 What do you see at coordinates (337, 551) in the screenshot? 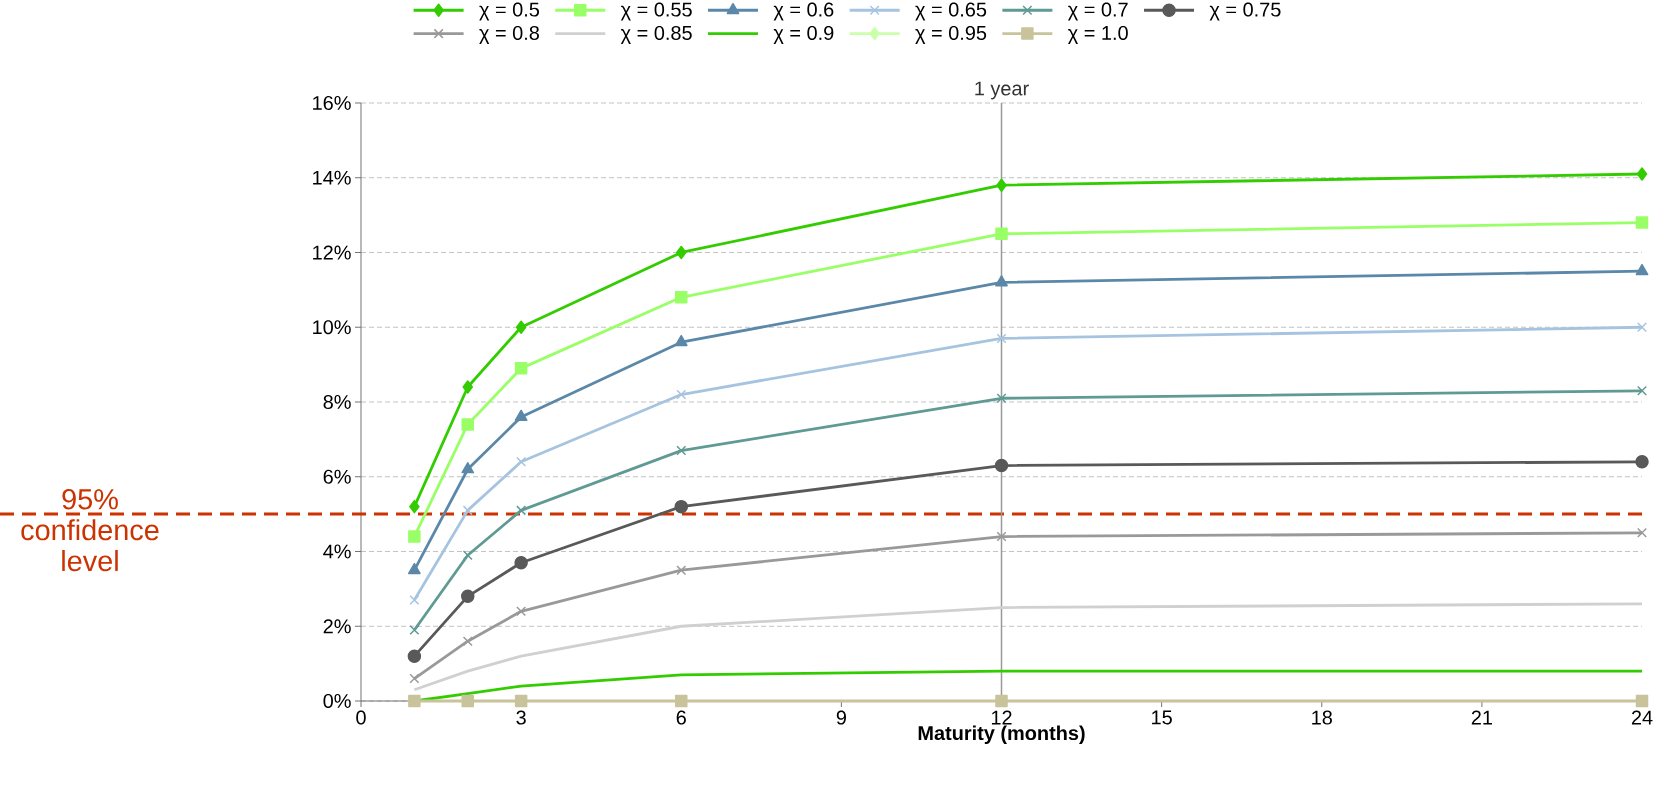
I see `y-tick-label: 4%` at bounding box center [337, 551].